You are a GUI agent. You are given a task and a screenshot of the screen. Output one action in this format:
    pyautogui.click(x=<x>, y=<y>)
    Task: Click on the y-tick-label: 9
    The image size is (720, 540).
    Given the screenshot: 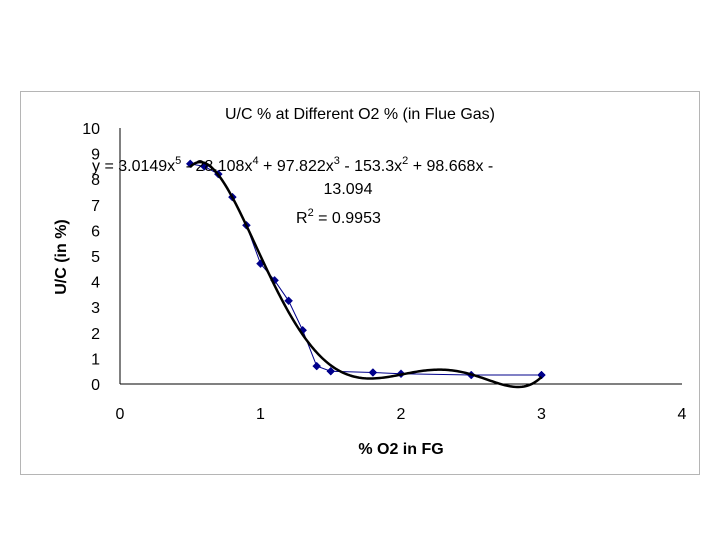 What is the action you would take?
    pyautogui.click(x=95, y=155)
    